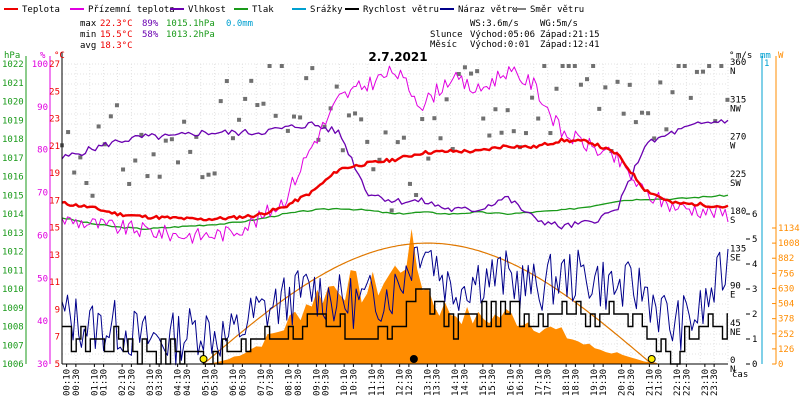 The height and width of the screenshot is (400, 800). Describe the element at coordinates (715, 382) in the screenshot. I see `x-tick-label: 23:30` at that location.